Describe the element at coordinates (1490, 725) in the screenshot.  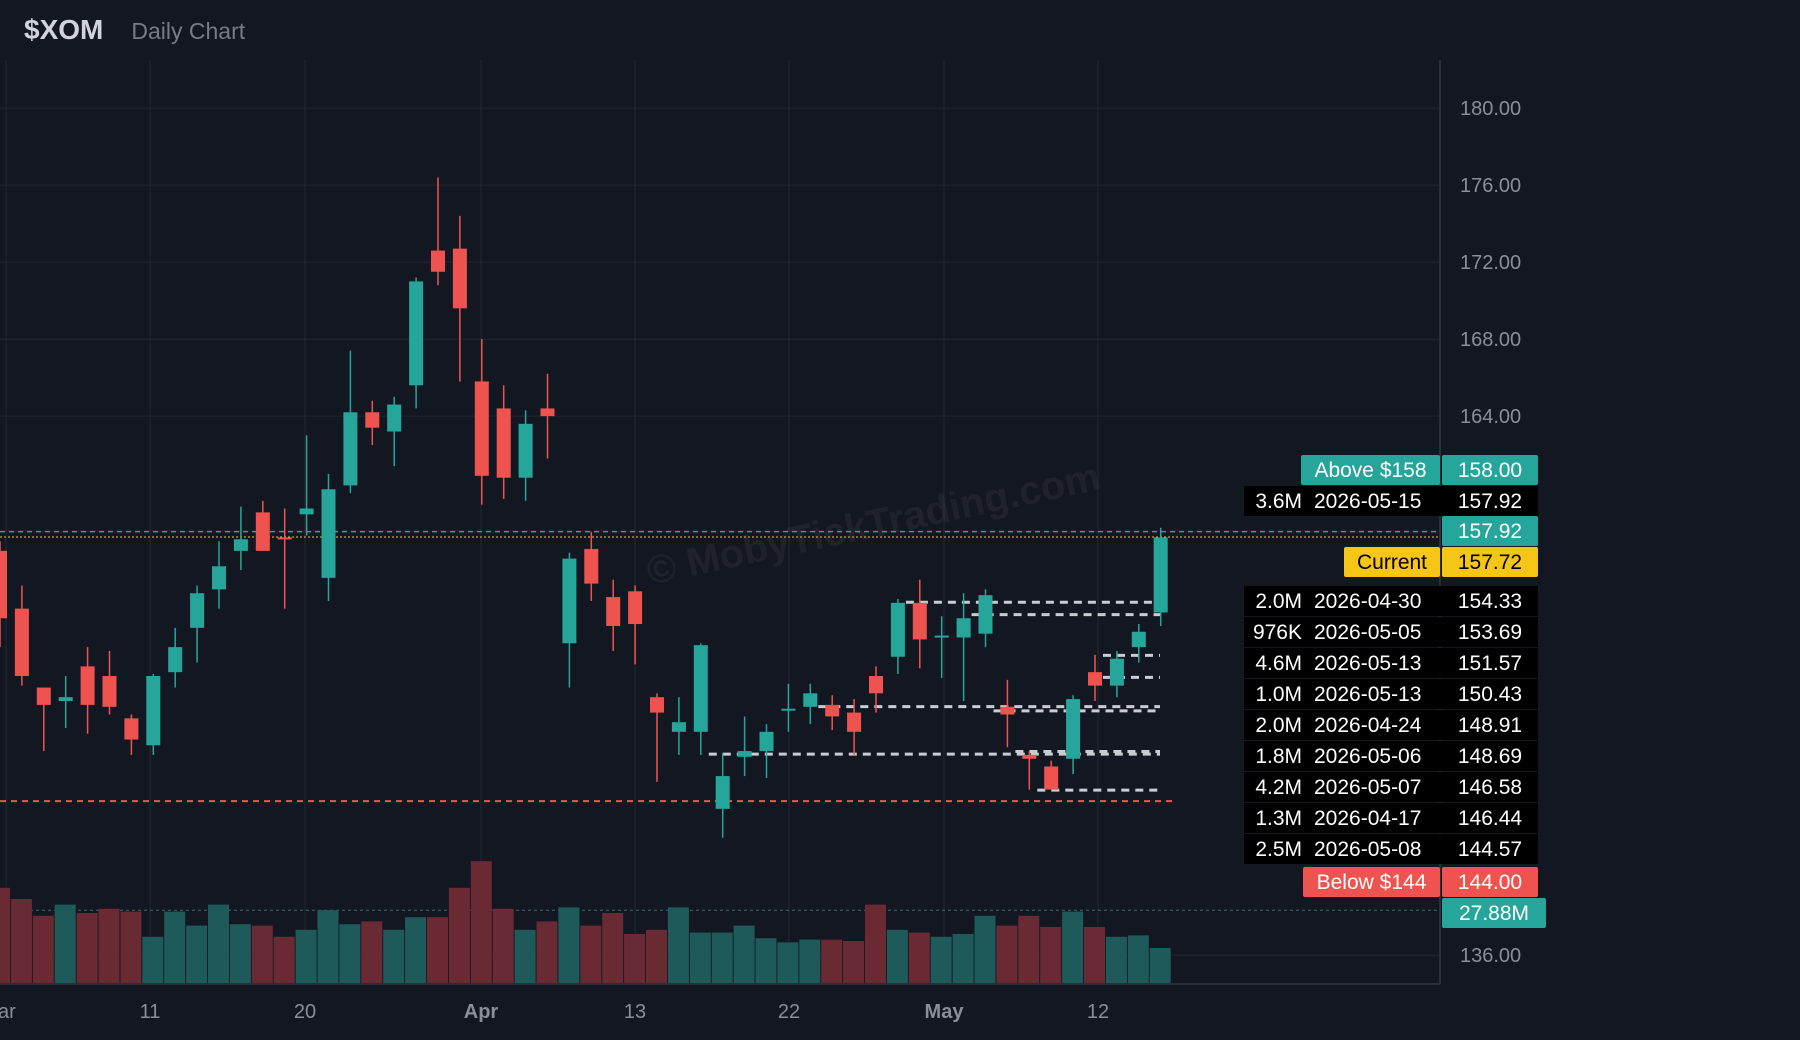
I see `level-price: 148.91` at that location.